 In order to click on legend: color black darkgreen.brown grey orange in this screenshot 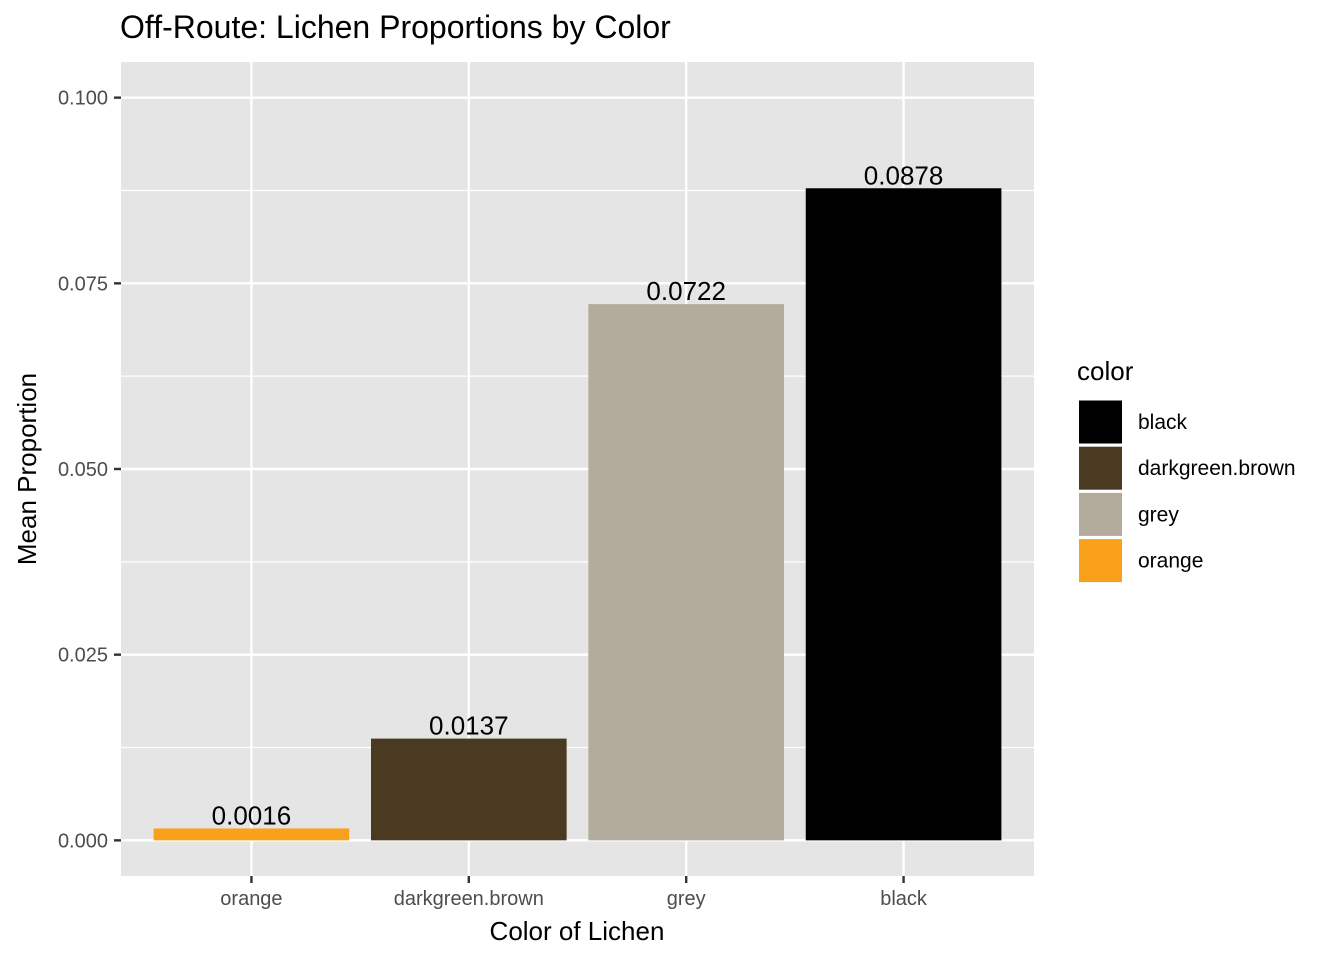, I will do `click(1186, 469)`.